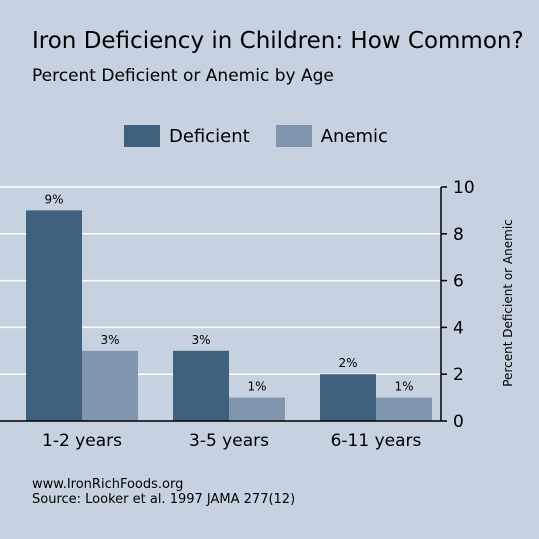 This screenshot has width=539, height=539. Describe the element at coordinates (293, 136) in the screenshot. I see `legend-swatch-anemic` at that location.